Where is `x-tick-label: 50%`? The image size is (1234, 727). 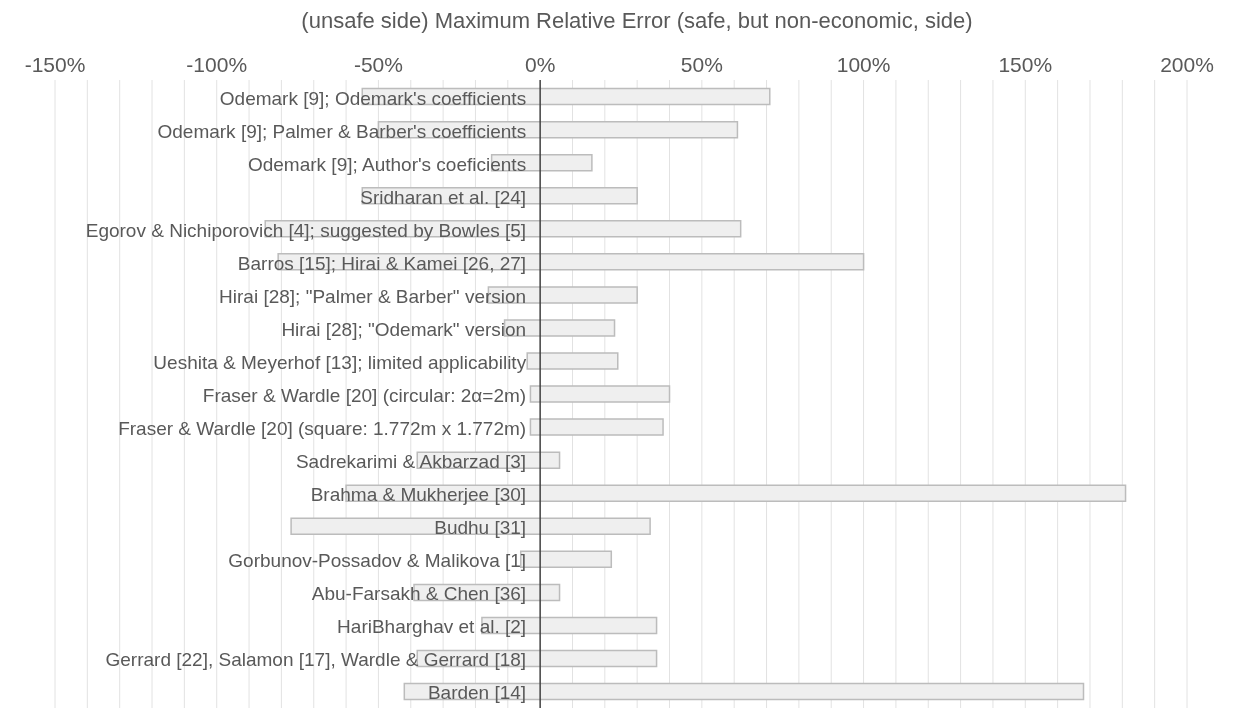
x-tick-label: 50% is located at coordinates (701, 64).